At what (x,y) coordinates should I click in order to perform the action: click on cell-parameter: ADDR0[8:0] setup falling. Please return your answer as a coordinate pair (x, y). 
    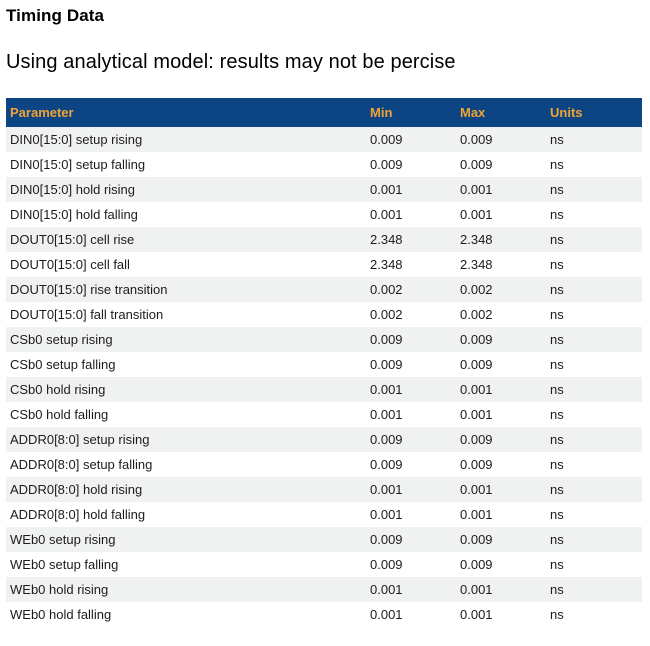
    Looking at the image, I should click on (81, 464).